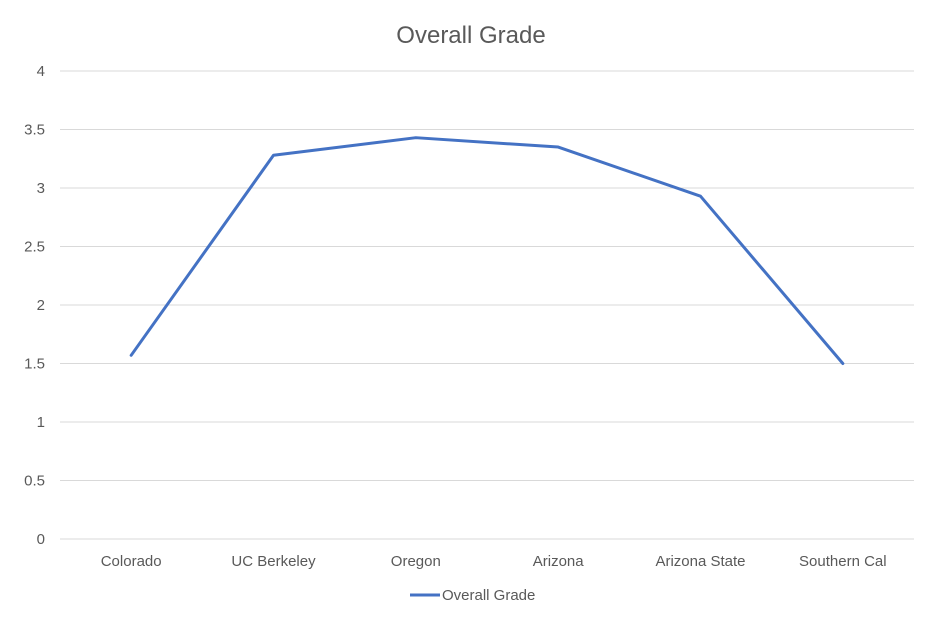 Image resolution: width=938 pixels, height=642 pixels. I want to click on y-tick-label: 1, so click(41, 422).